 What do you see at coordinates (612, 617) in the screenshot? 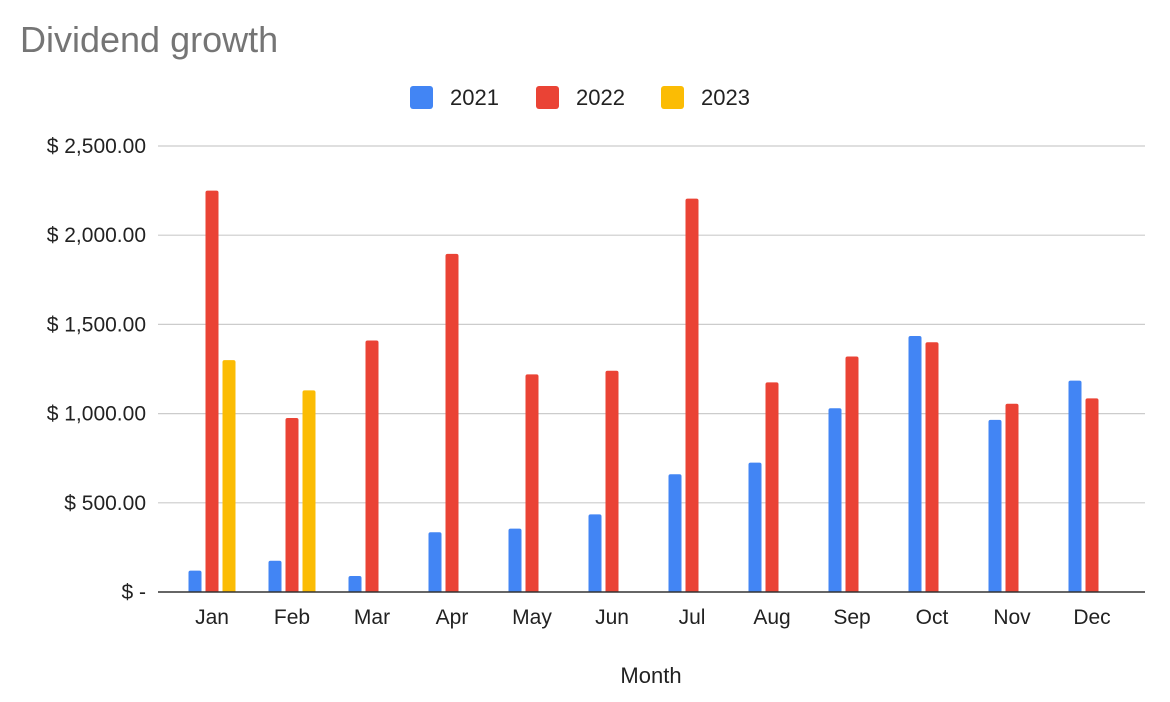
I see `x-tick-label: Jun` at bounding box center [612, 617].